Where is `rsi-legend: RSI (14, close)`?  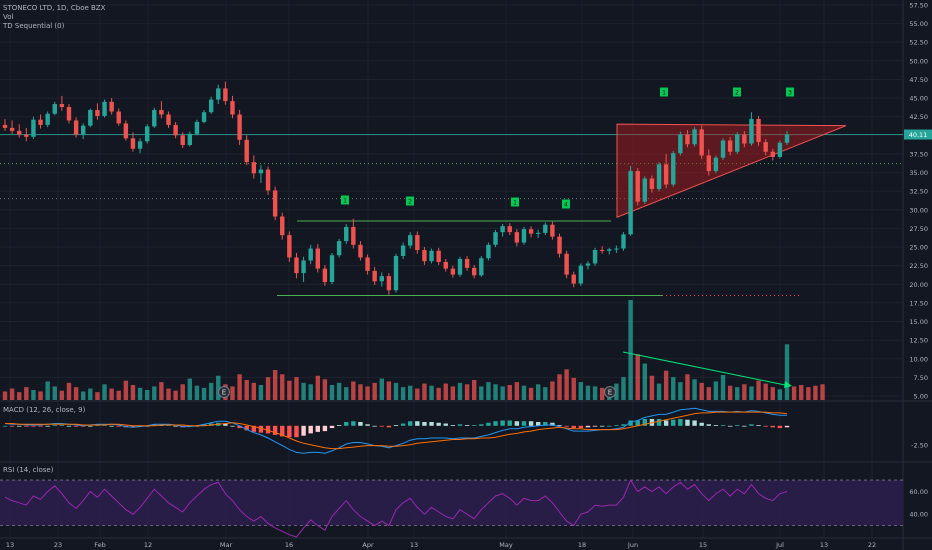
rsi-legend: RSI (14, close) is located at coordinates (28, 470).